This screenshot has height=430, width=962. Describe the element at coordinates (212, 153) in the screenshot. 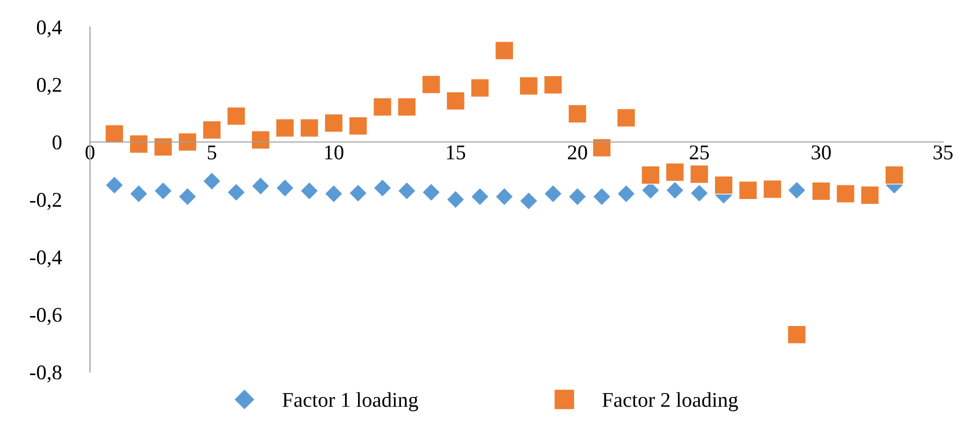

I see `x-tick-label: 5` at that location.